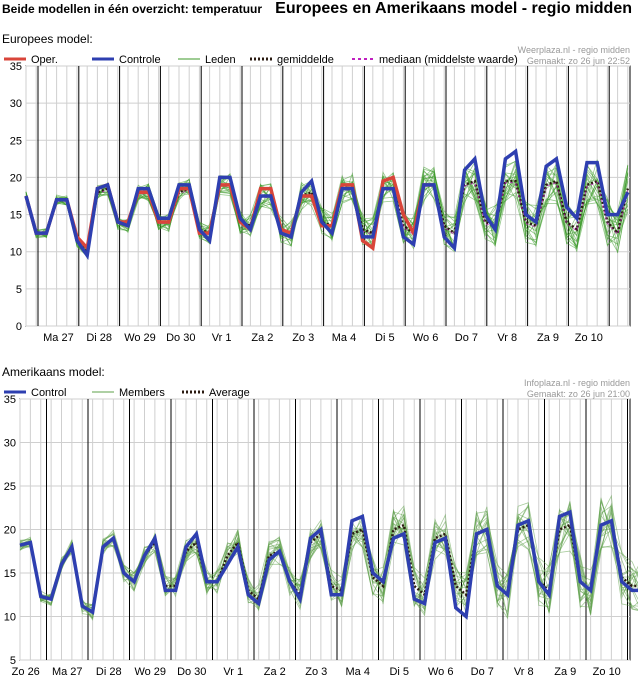 The height and width of the screenshot is (692, 638). What do you see at coordinates (140, 60) in the screenshot?
I see `legend-label-control: Controle` at bounding box center [140, 60].